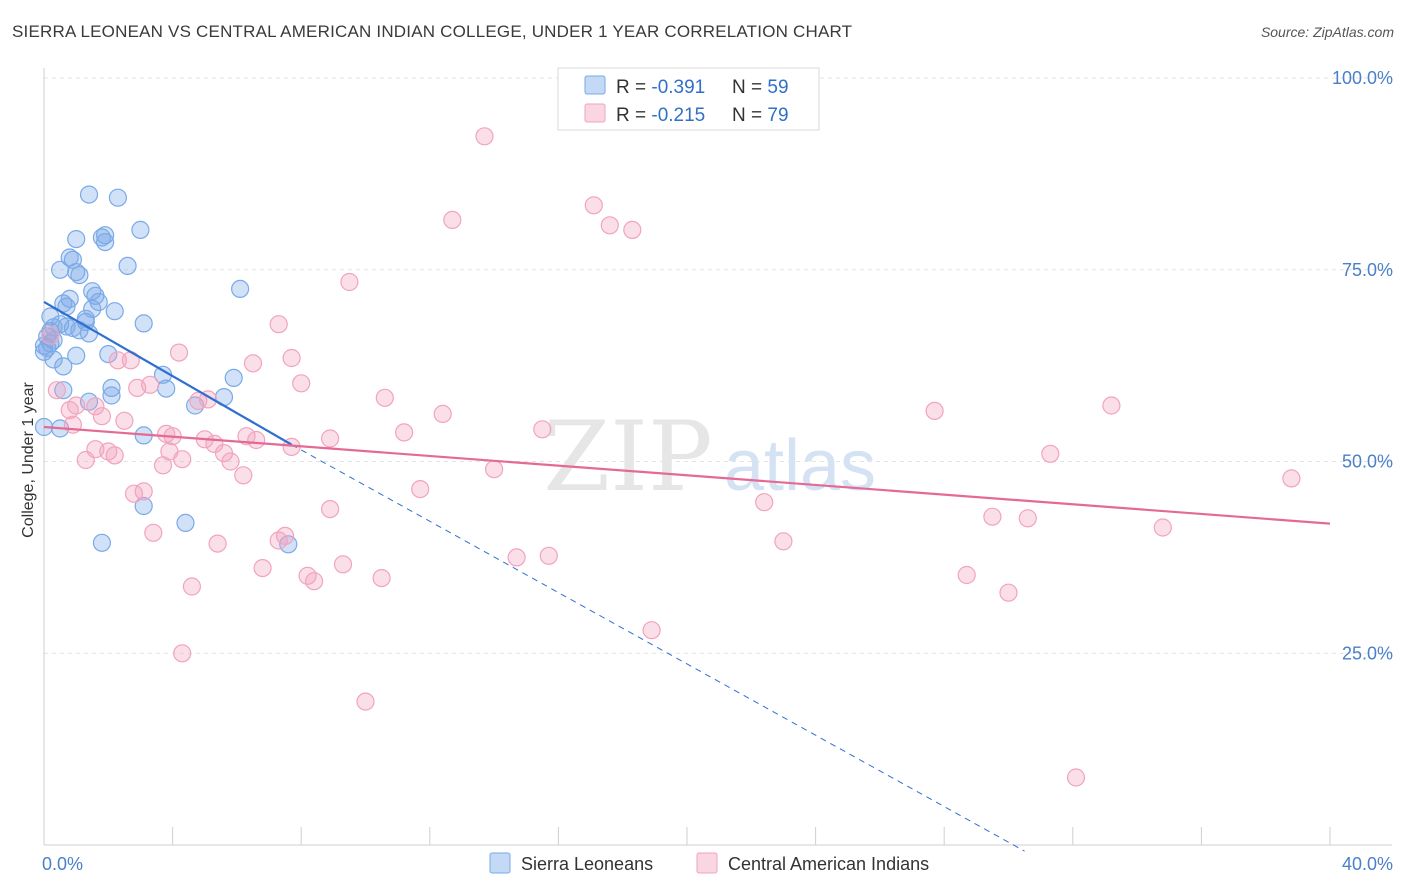 The width and height of the screenshot is (1406, 892). Describe the element at coordinates (587, 864) in the screenshot. I see `bottom-legend-label-sierra: Sierra Leoneans` at that location.